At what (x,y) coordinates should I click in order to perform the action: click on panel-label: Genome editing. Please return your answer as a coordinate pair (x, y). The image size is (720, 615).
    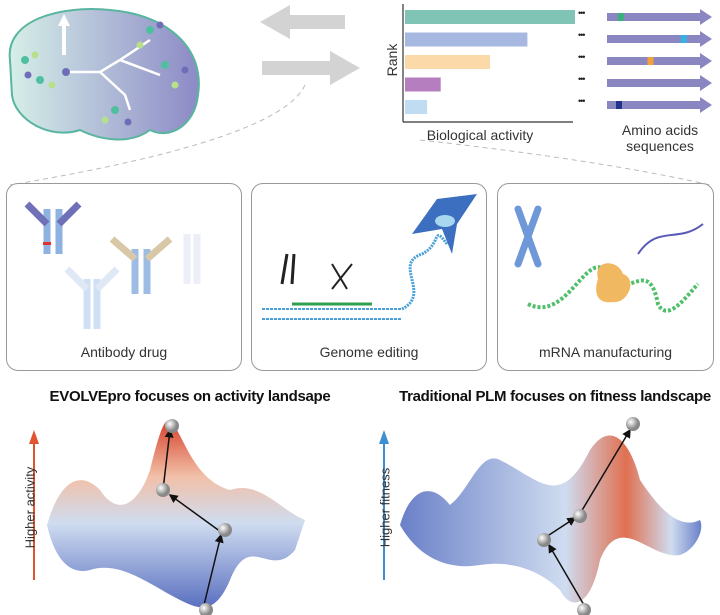
    Looking at the image, I should click on (369, 352).